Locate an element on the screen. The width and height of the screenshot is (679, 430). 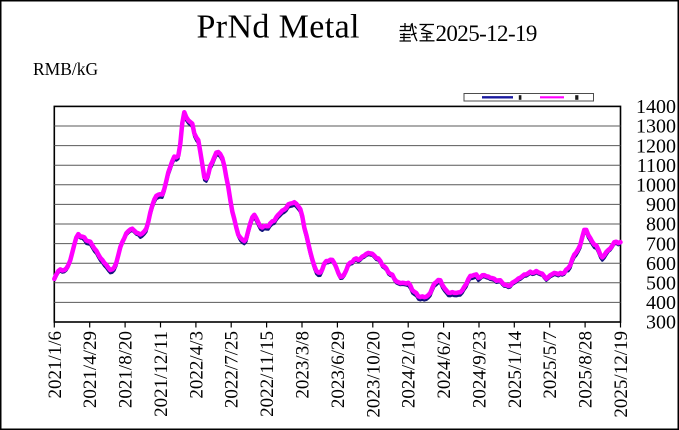
svg-text: 600 is located at coordinates (661, 264).